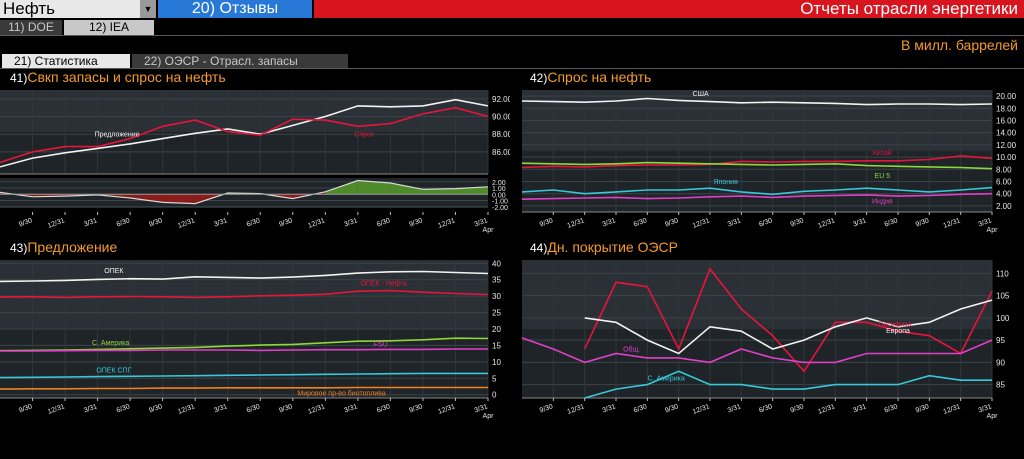 This screenshot has height=459, width=1024. I want to click on reviews-button: 20) Отзывы, so click(235, 9).